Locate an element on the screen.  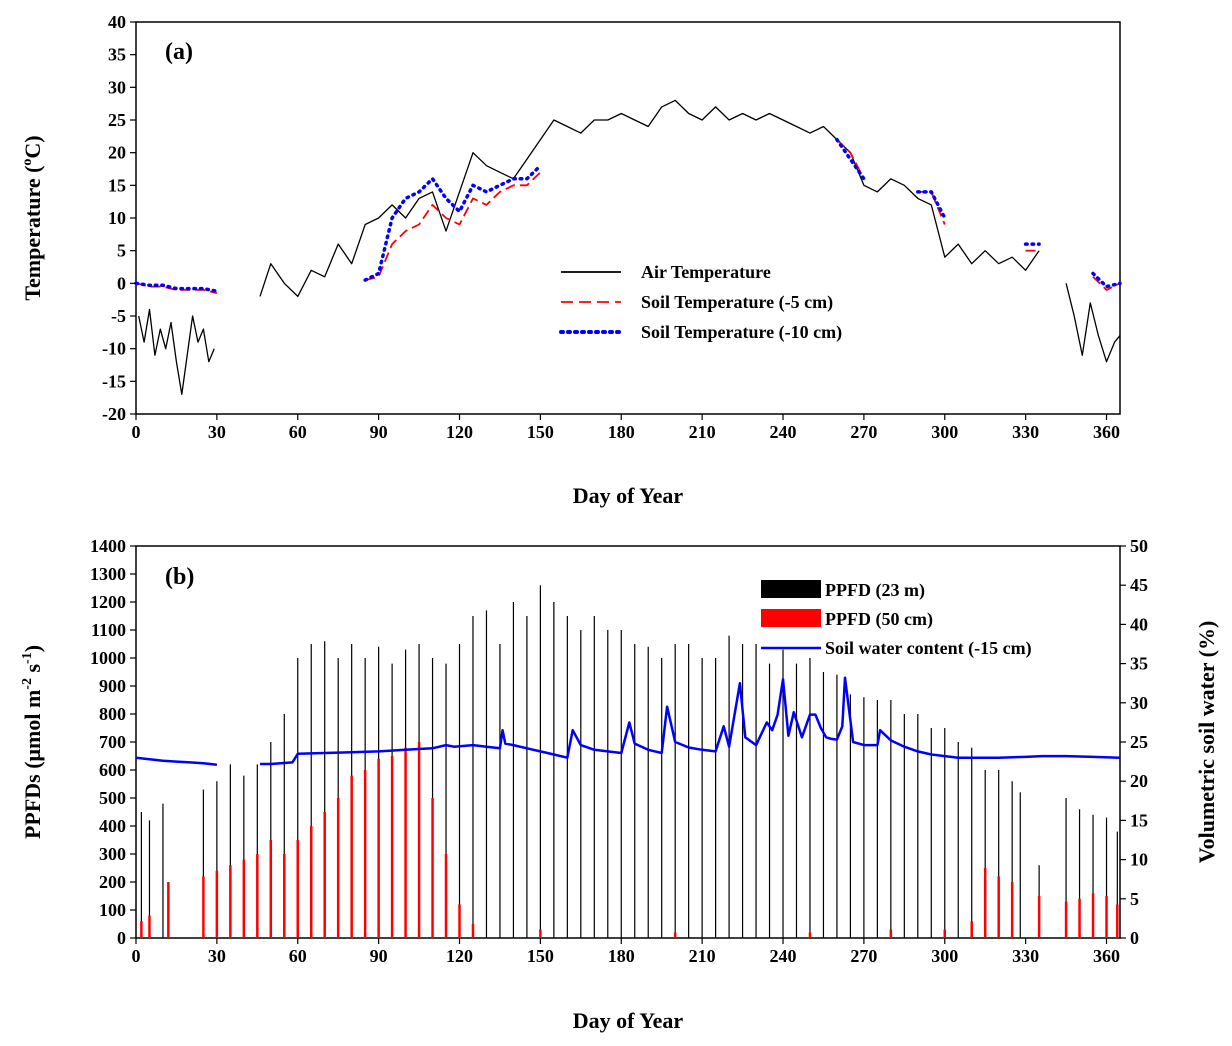
panel-a-y-label-end: C) is located at coordinates (32, 146).